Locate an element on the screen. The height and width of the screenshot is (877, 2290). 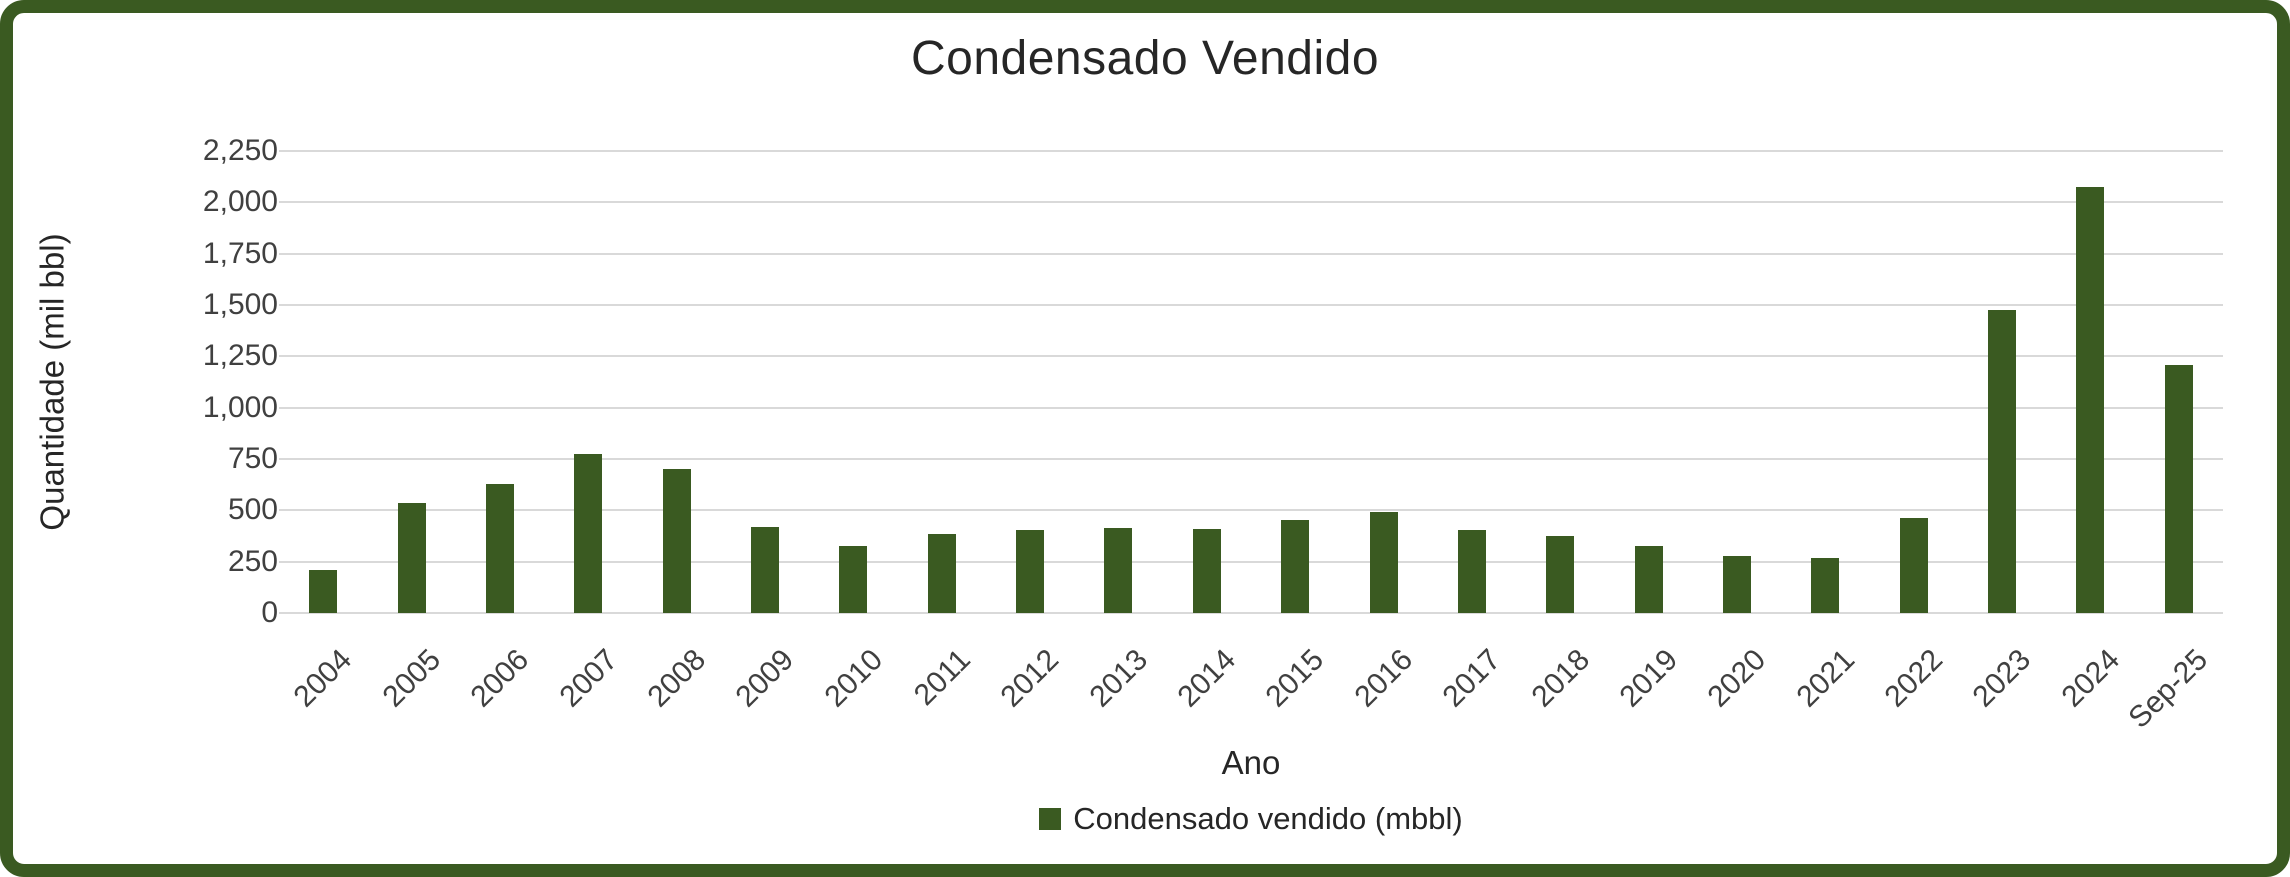
x-tick-label: 2017 is located at coordinates (1472, 678).